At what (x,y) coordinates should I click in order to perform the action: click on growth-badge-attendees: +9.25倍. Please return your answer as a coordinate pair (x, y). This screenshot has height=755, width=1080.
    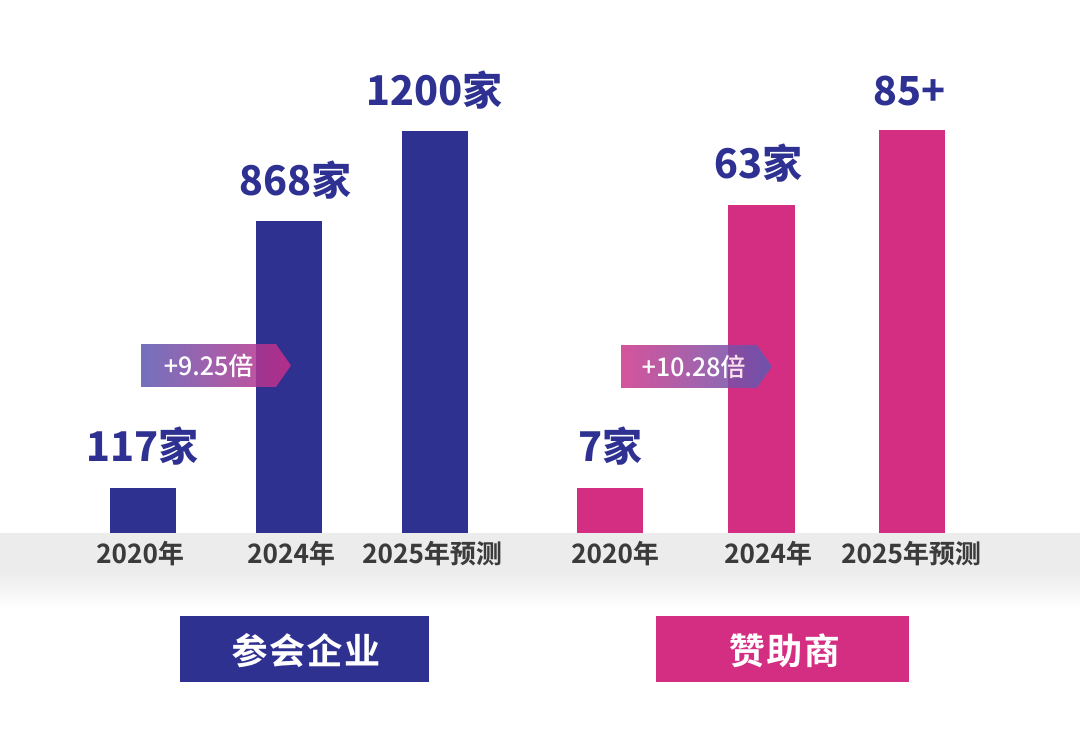
    Looking at the image, I should click on (216, 365).